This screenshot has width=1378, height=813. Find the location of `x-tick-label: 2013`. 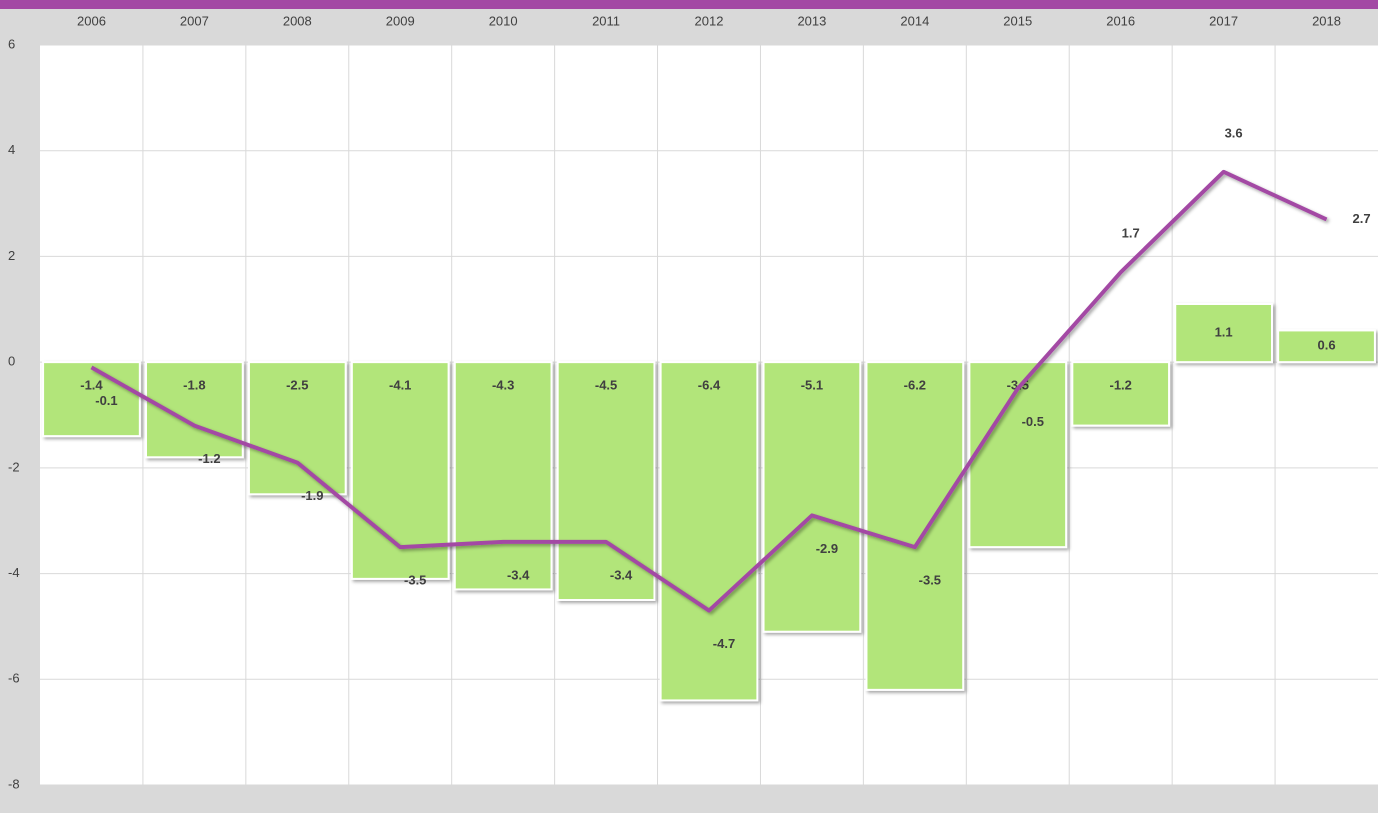

x-tick-label: 2013 is located at coordinates (811, 20).